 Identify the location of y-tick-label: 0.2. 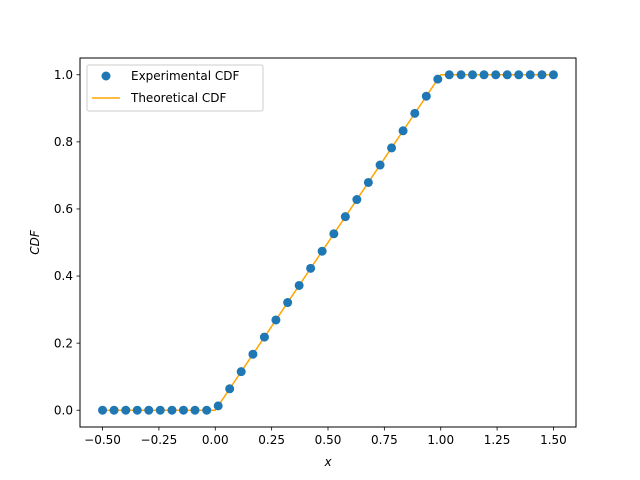
(63, 343).